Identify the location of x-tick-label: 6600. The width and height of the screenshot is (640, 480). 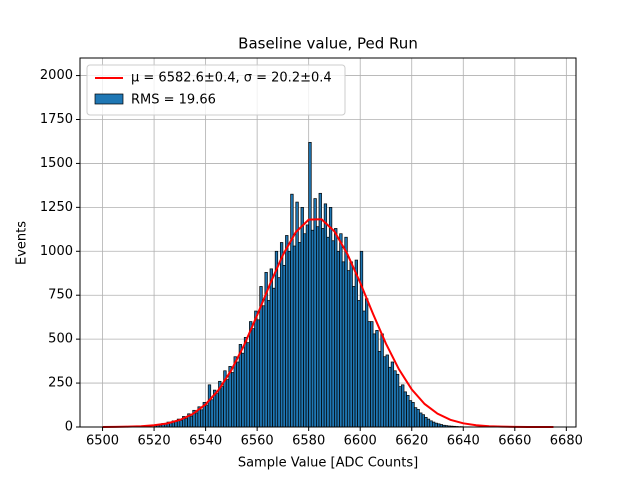
(360, 441).